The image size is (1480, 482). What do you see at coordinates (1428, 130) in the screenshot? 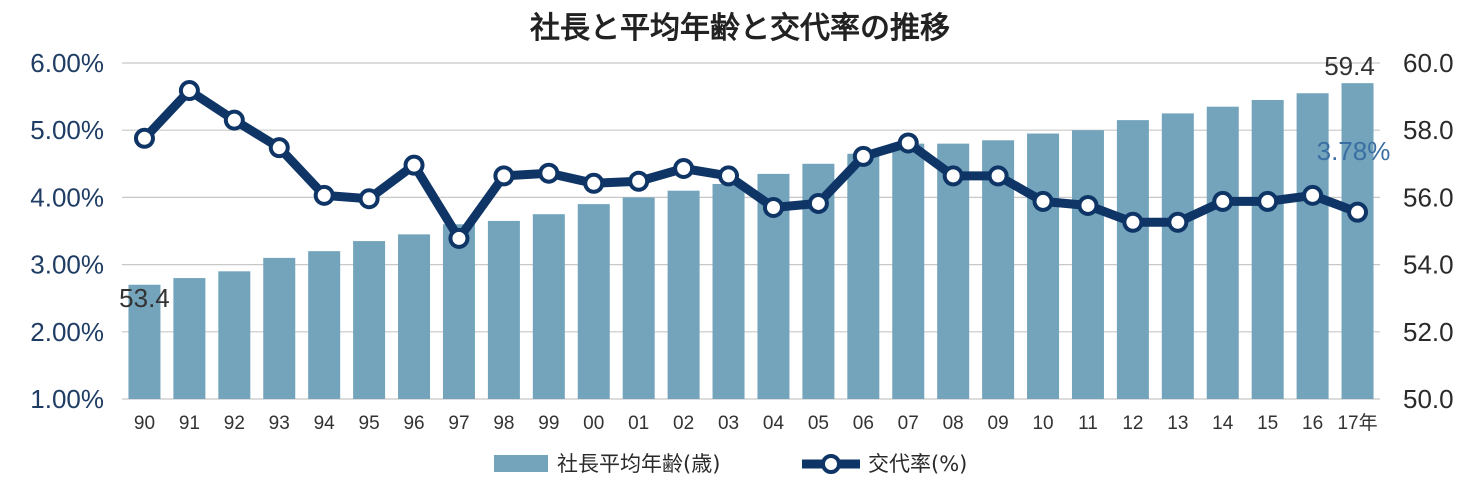
I see `y-right-tick-label: 58.0` at bounding box center [1428, 130].